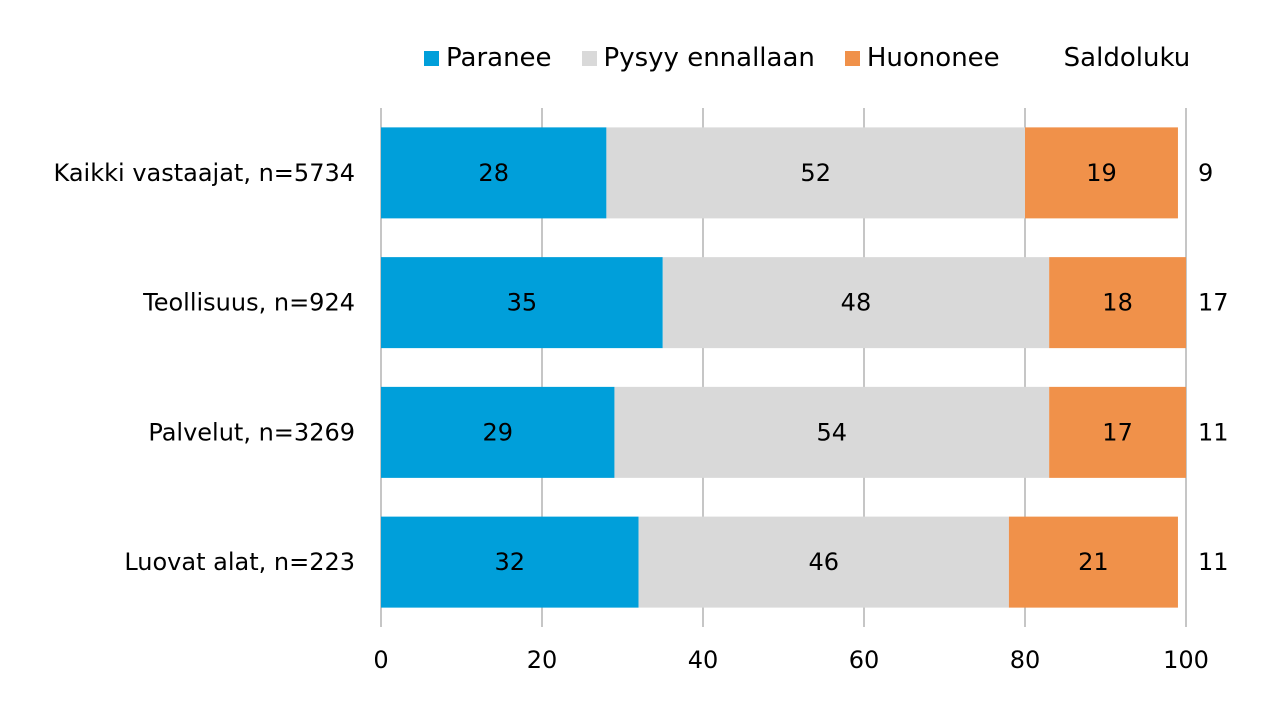 The width and height of the screenshot is (1274, 701). I want to click on legend-item-pysyy-ennallaan: Pysyy ennallaan, so click(698, 58).